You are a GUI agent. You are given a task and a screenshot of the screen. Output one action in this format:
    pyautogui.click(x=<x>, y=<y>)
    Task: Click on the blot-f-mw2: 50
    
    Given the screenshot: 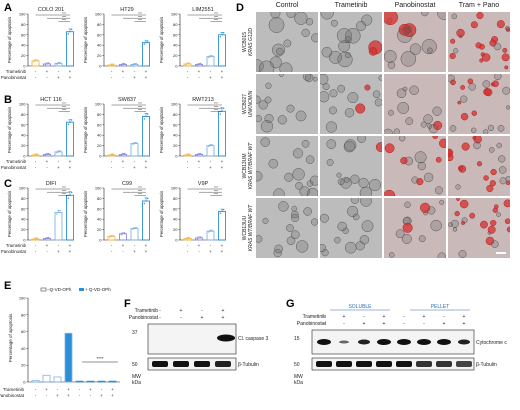 What is the action you would take?
    pyautogui.click(x=135, y=365)
    